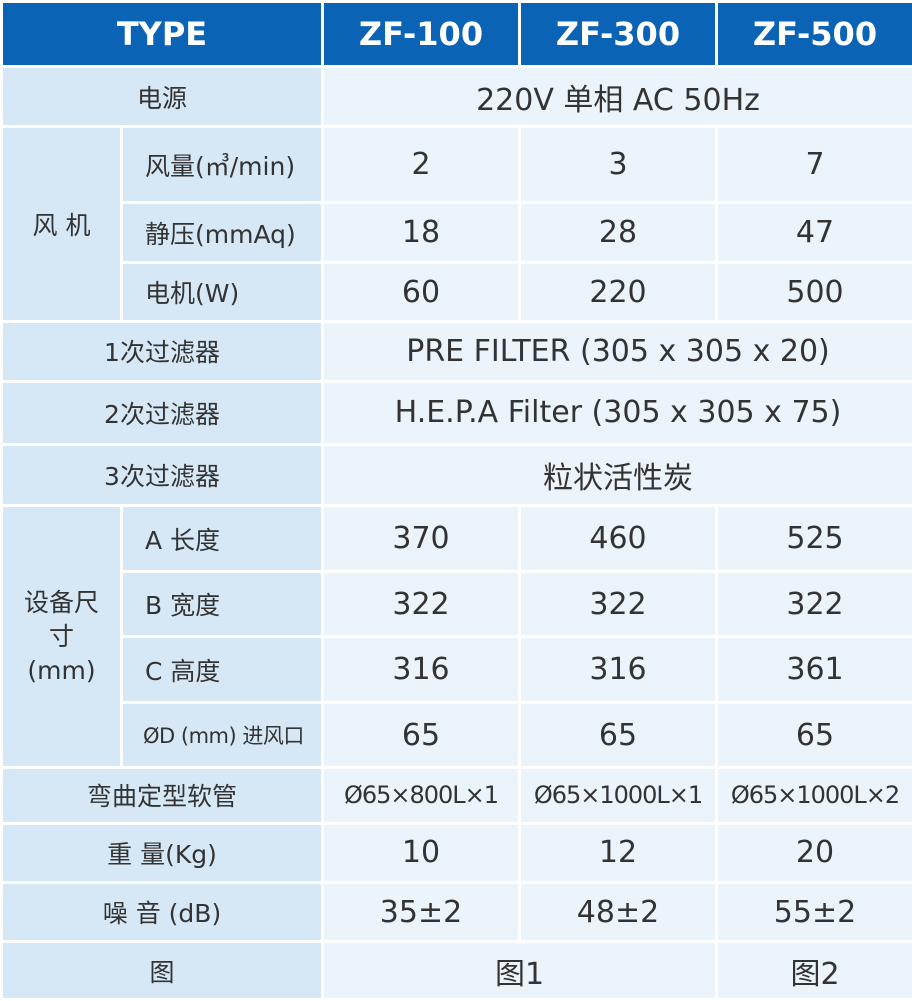 The width and height of the screenshot is (912, 1001). I want to click on header-row: TYPE ZF-100 ZF-300 ZF-500, so click(457, 34).